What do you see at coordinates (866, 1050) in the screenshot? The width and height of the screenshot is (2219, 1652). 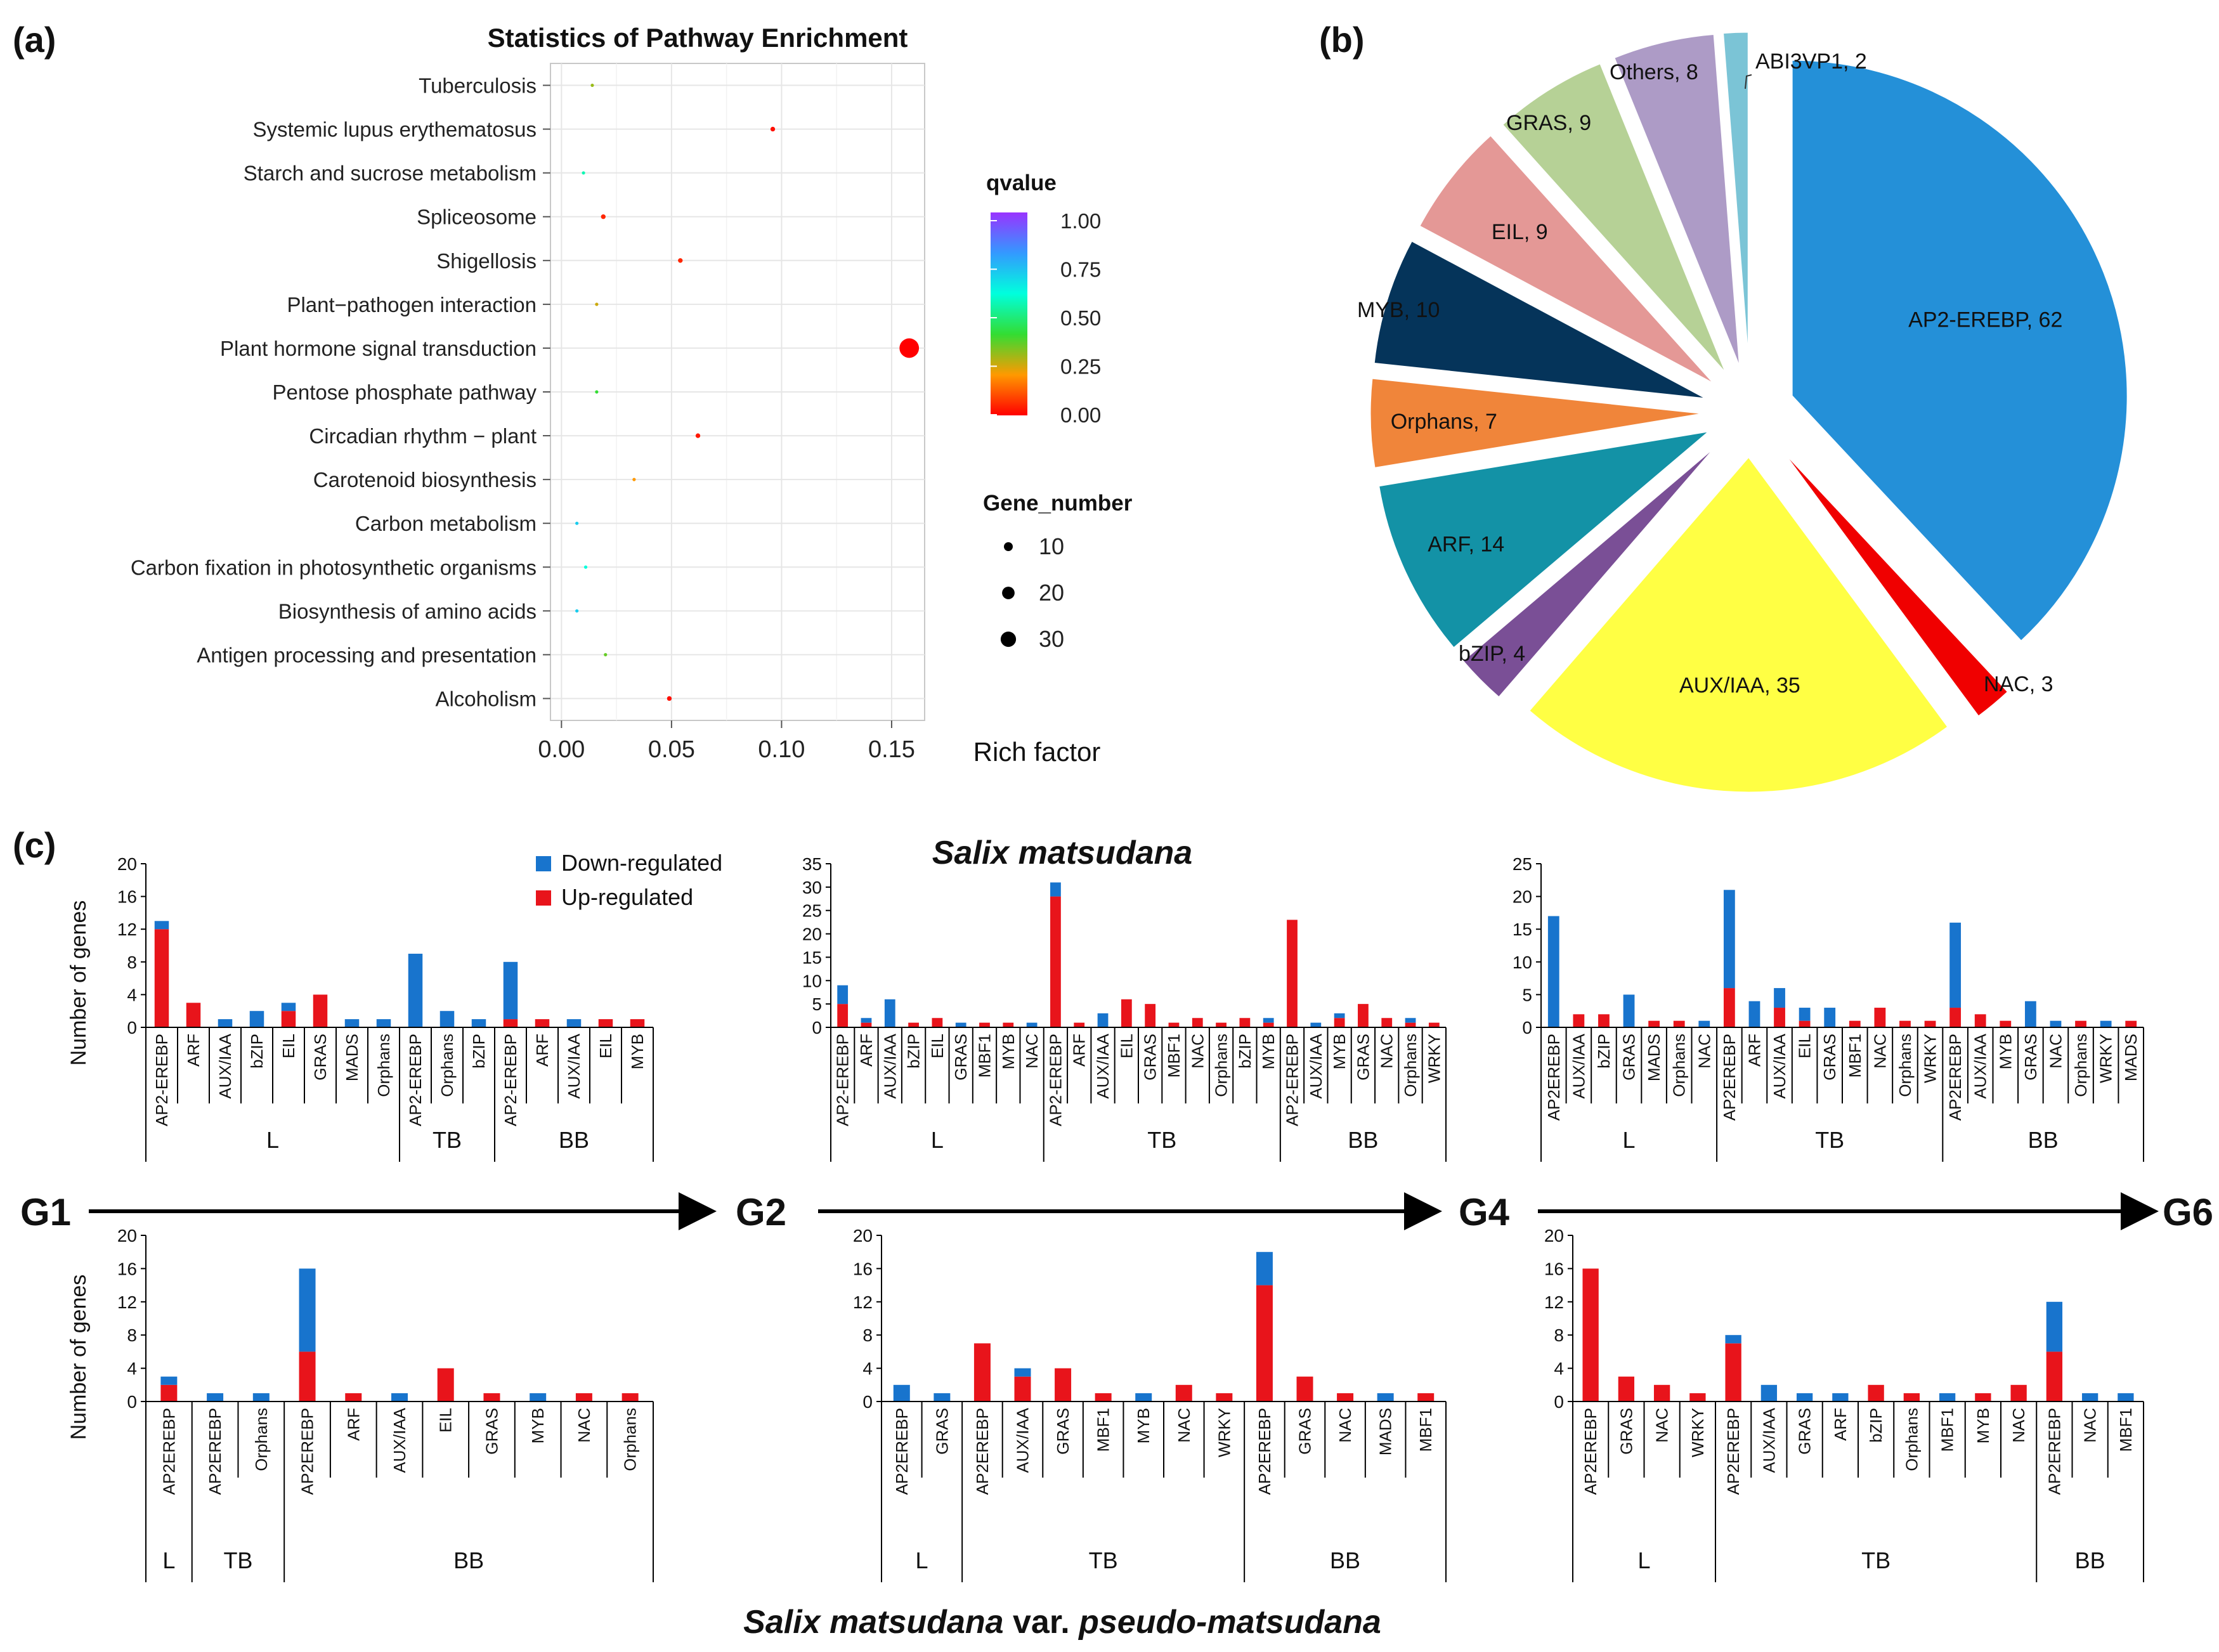 I see `category-label: ARF` at bounding box center [866, 1050].